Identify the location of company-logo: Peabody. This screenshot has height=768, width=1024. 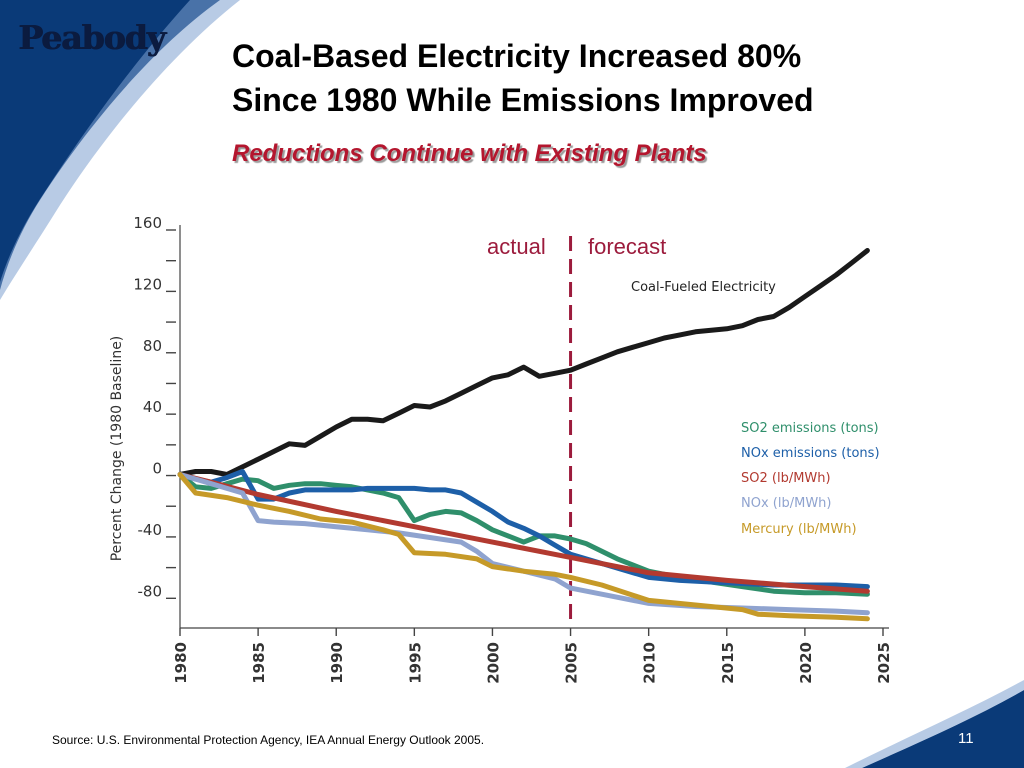
(92, 37).